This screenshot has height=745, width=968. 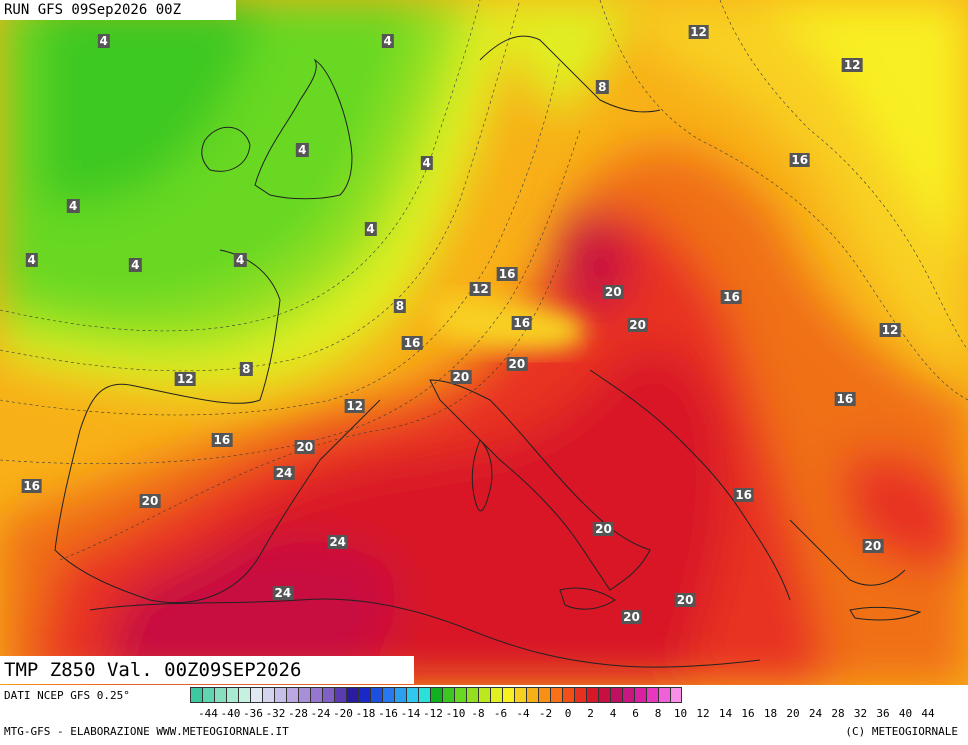 I want to click on credit-right: (C) METEOGIORNALE, so click(x=901, y=731).